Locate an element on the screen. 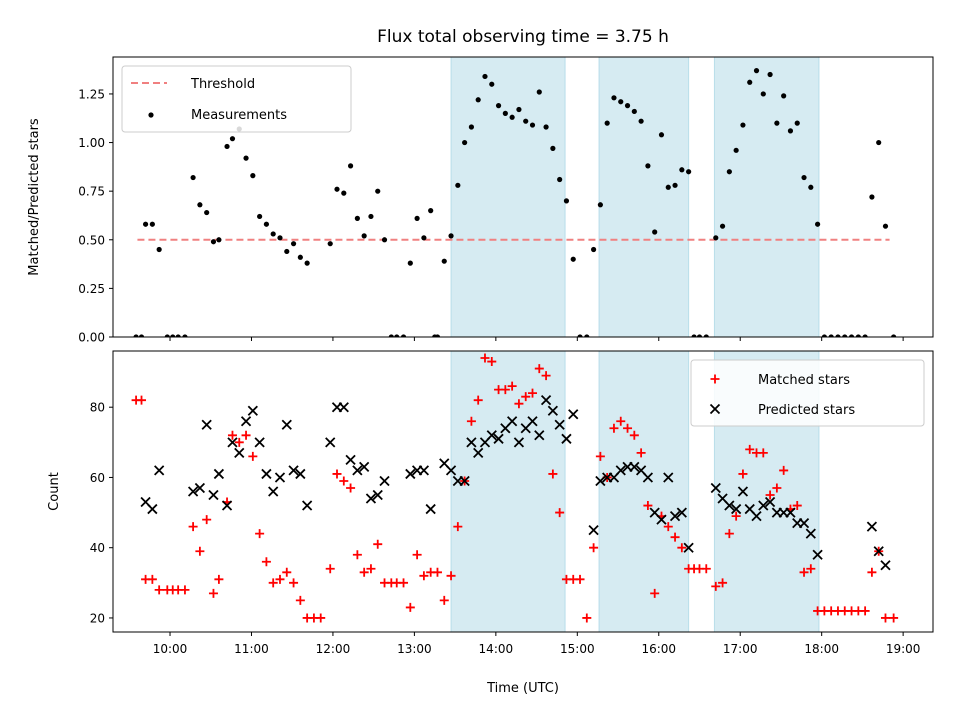  legend: Threshold Measurements is located at coordinates (236, 99).